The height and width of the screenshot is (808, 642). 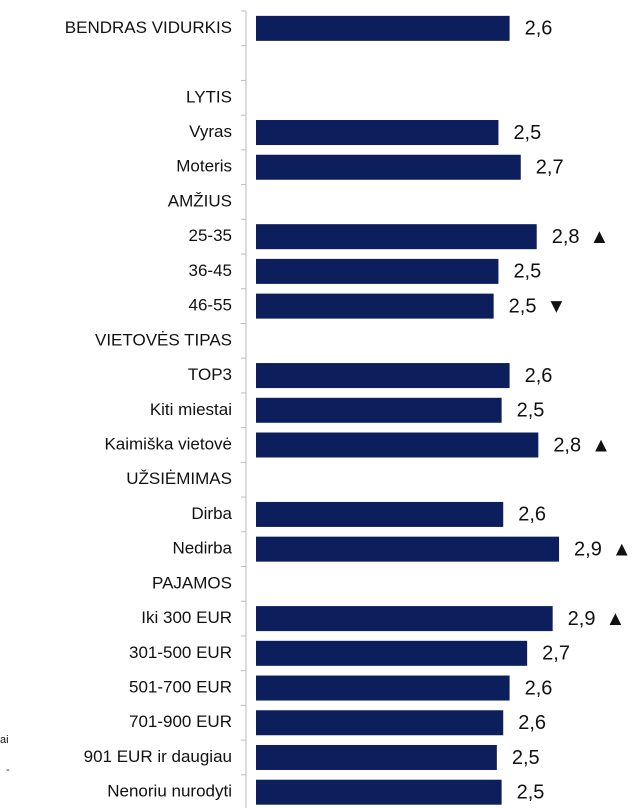 What do you see at coordinates (200, 200) in the screenshot?
I see `category-label: AMŽIUS` at bounding box center [200, 200].